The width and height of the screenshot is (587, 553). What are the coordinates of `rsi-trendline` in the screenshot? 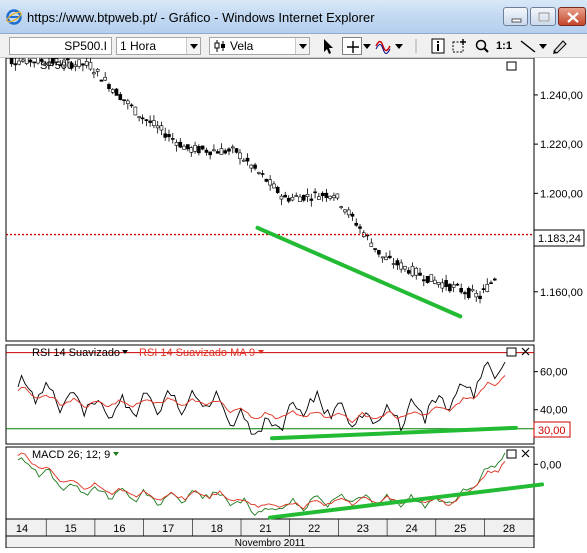 It's located at (394, 433).